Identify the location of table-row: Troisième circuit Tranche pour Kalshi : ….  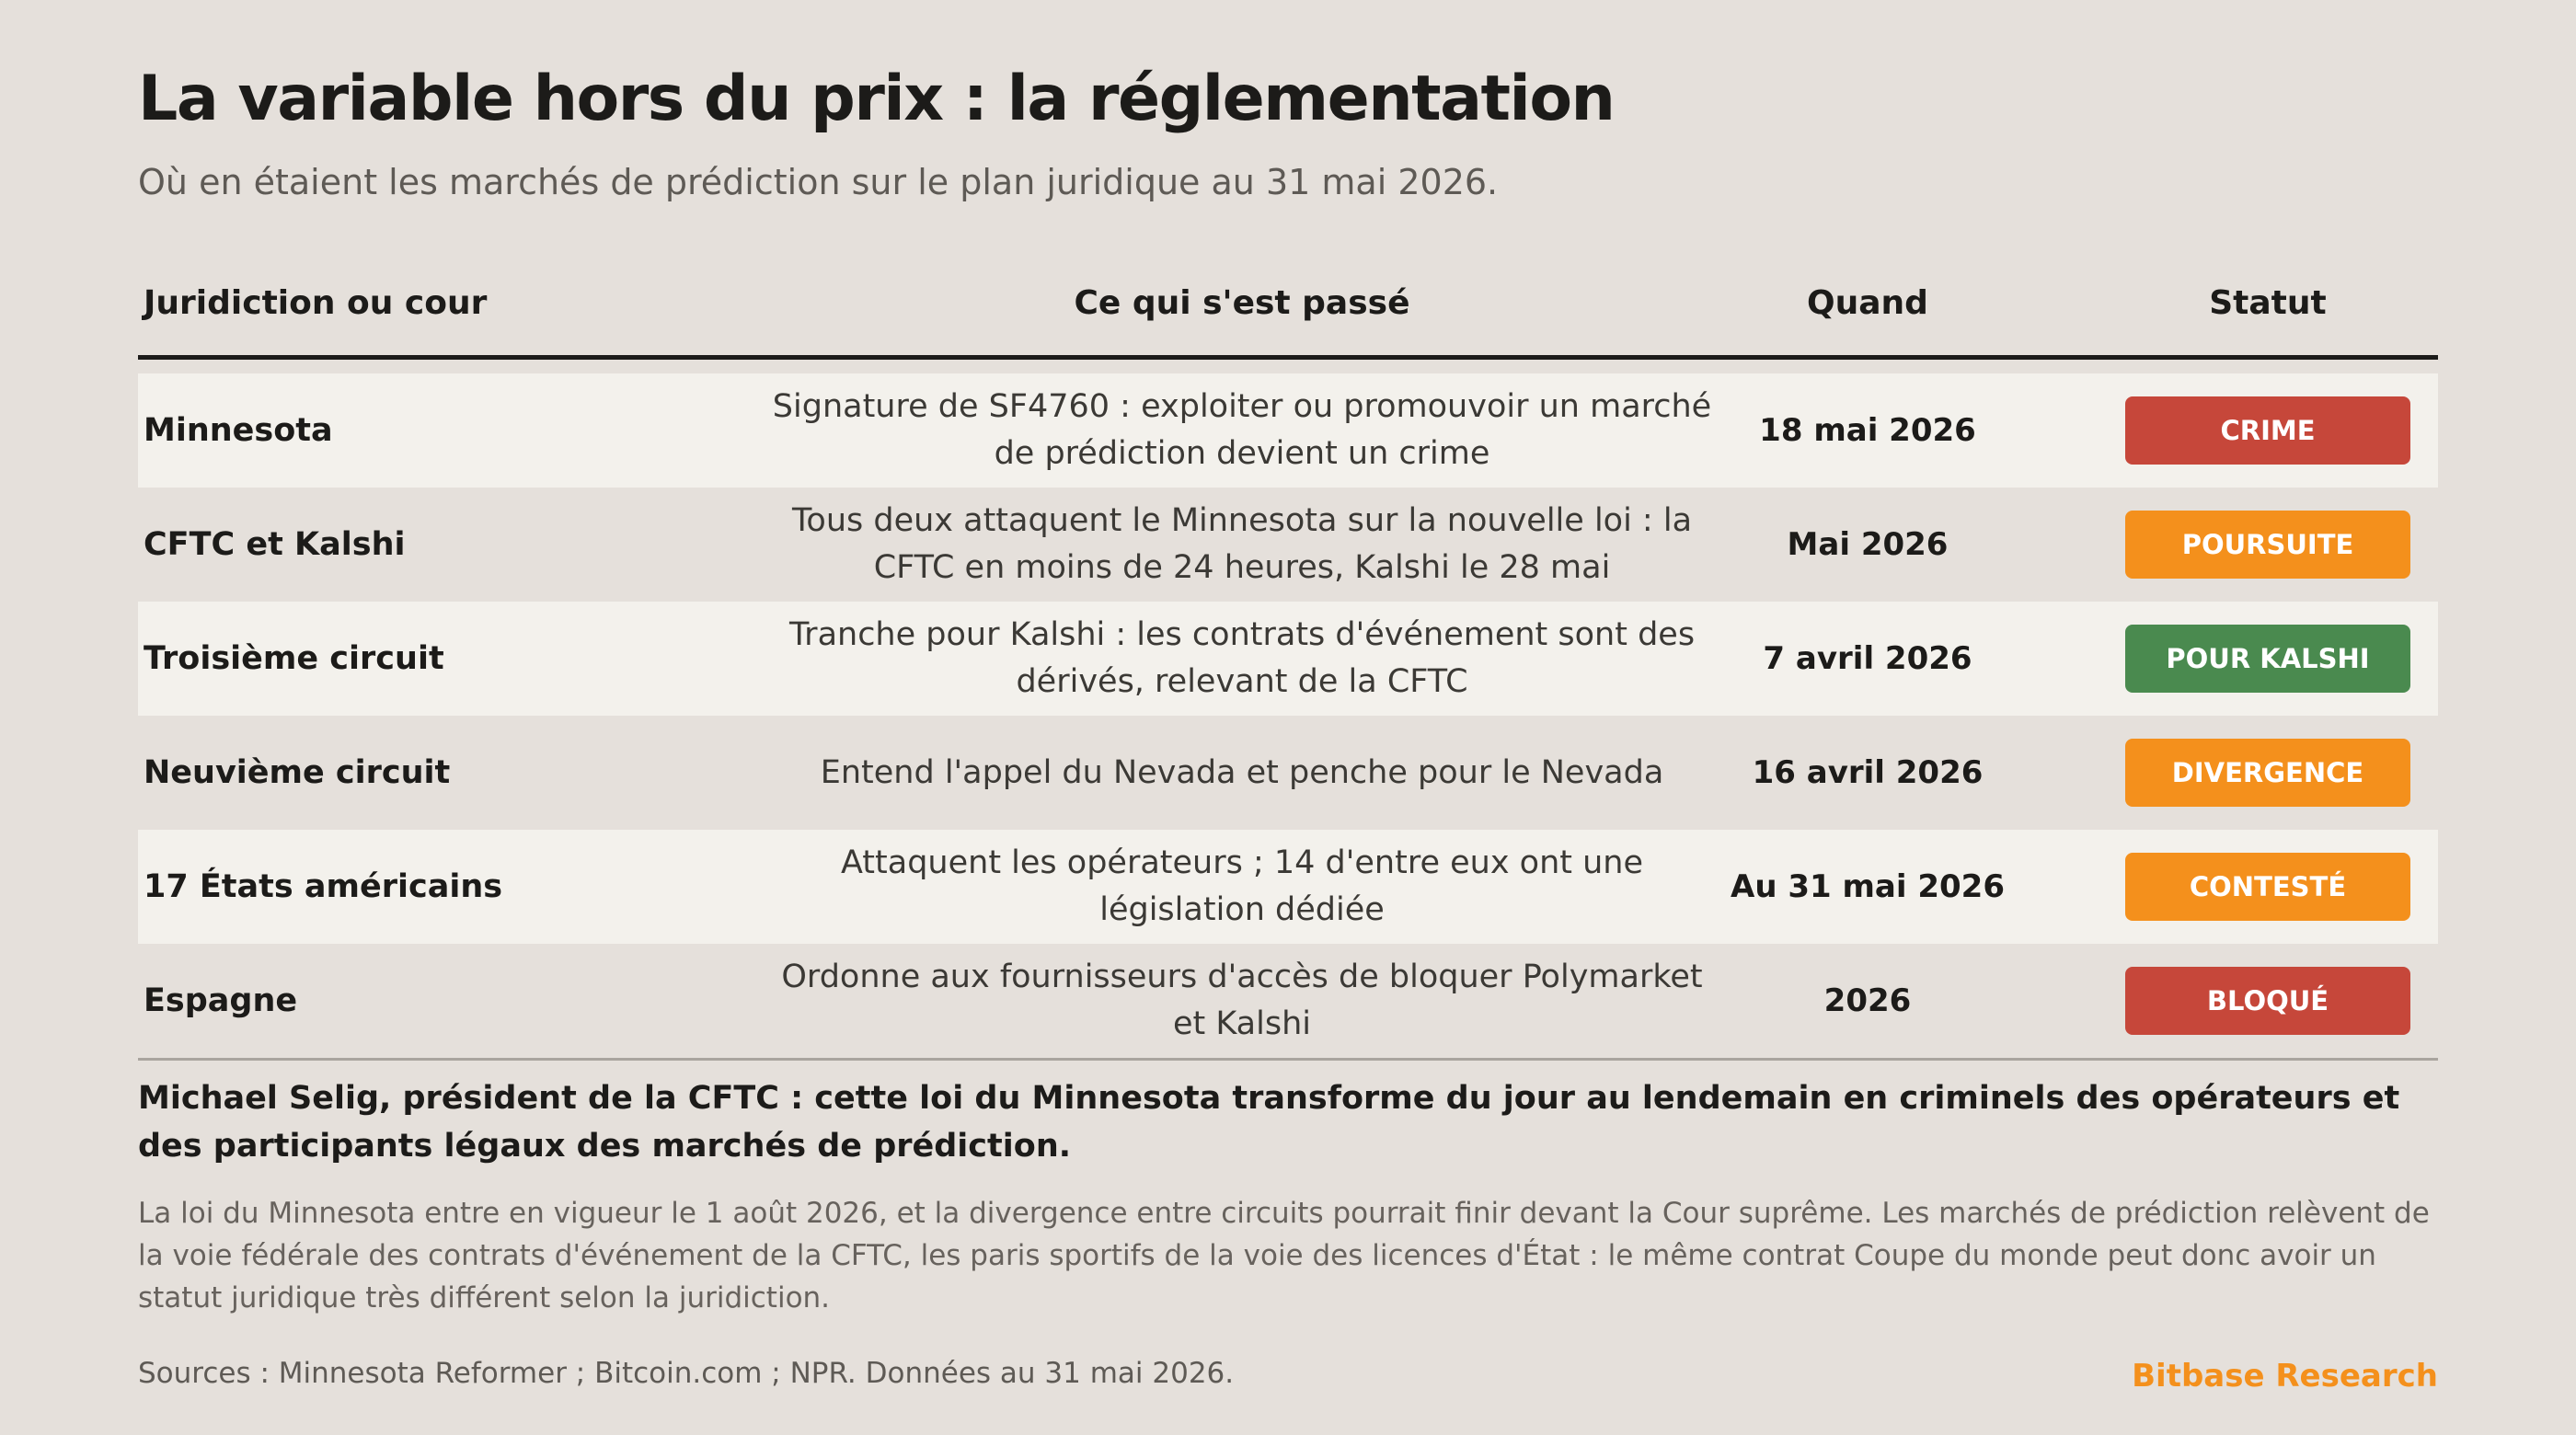
(1288, 659).